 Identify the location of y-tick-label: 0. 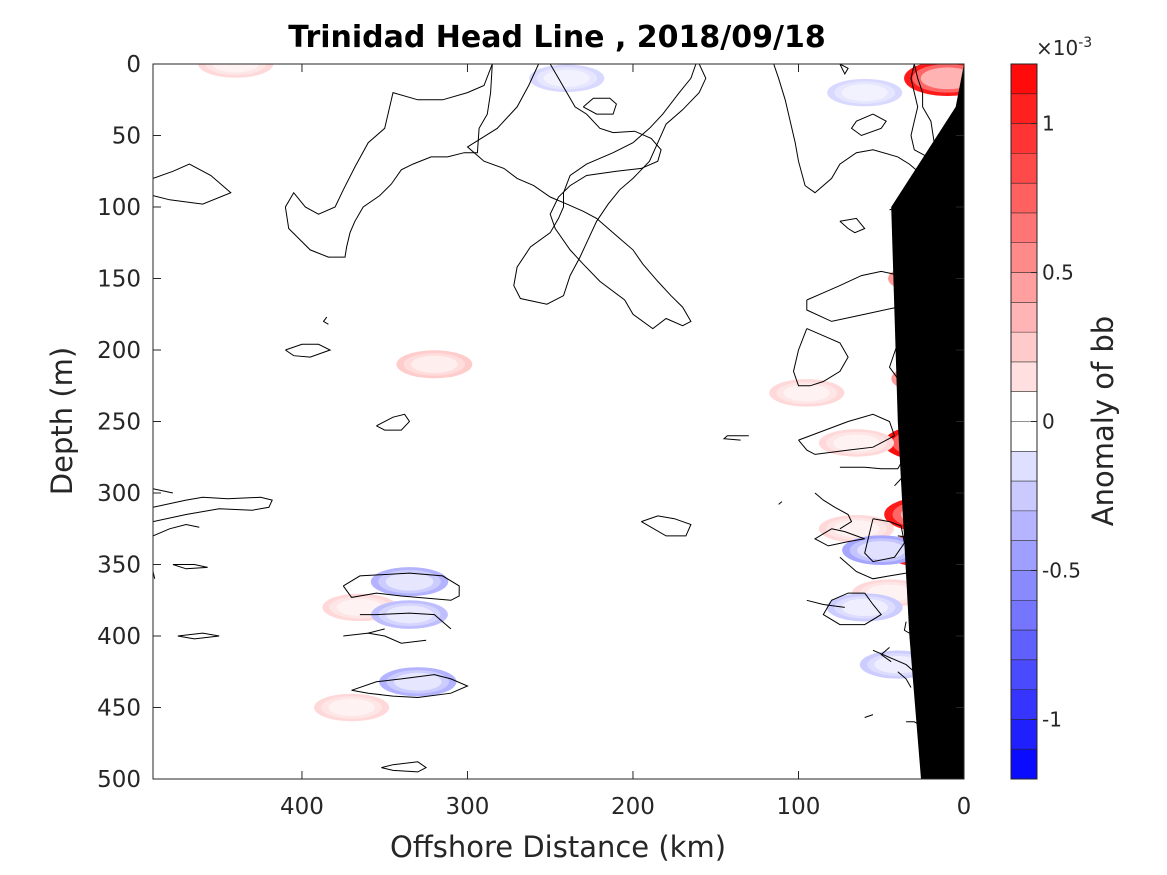
(133, 65).